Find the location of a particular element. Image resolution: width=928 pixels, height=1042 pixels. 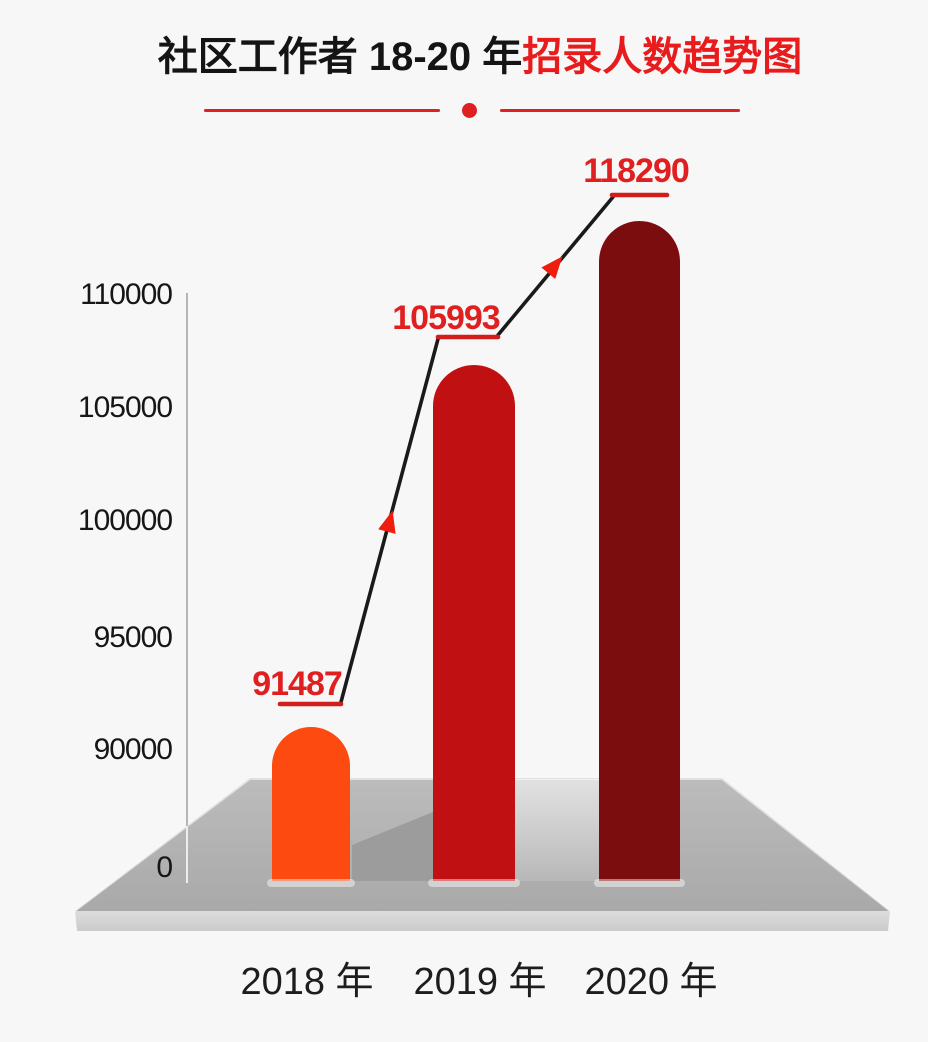

x-axis-label-2019年: 2019 年 is located at coordinates (480, 982).